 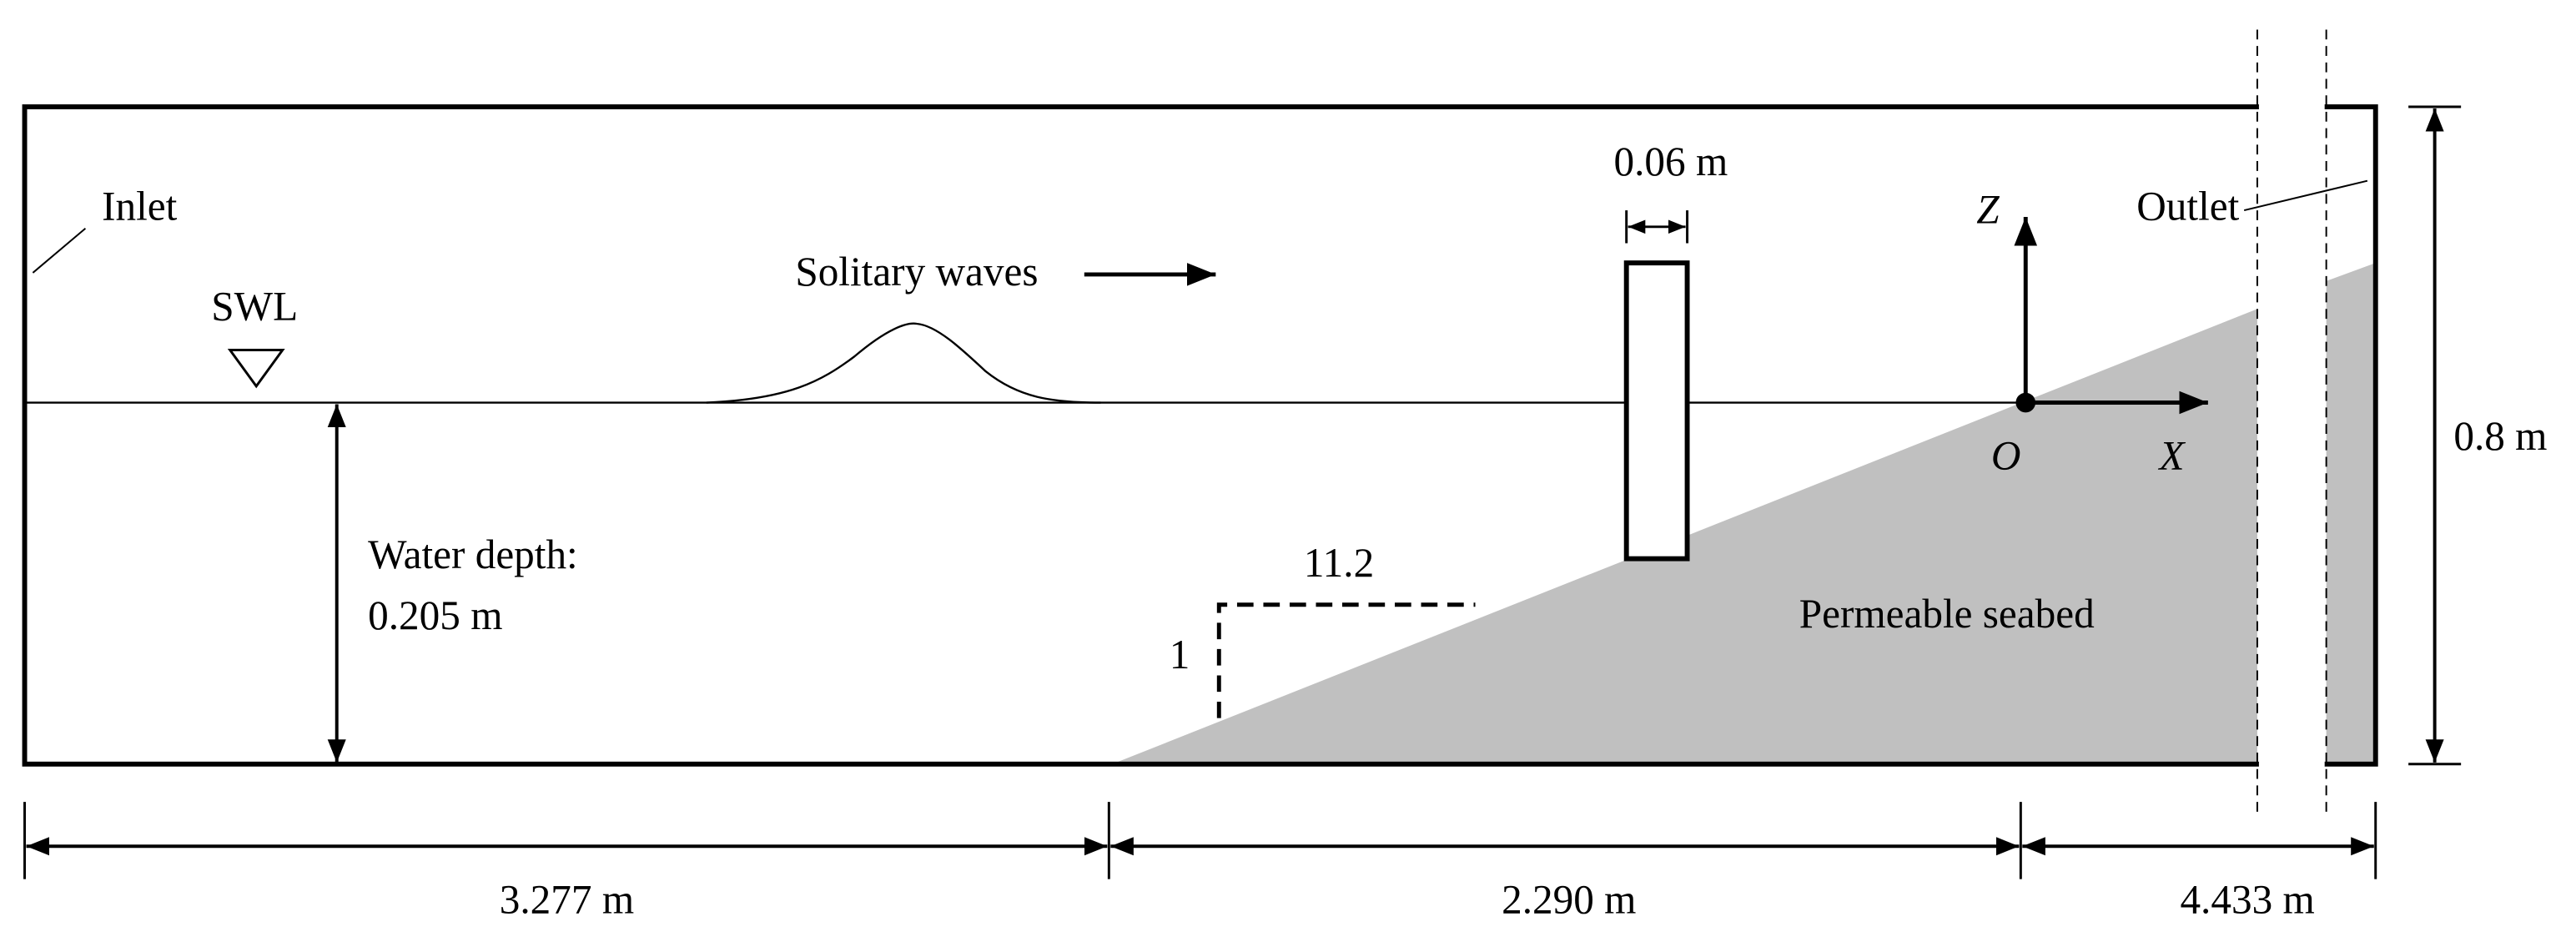 I want to click on x-label: X, so click(x=2171, y=456).